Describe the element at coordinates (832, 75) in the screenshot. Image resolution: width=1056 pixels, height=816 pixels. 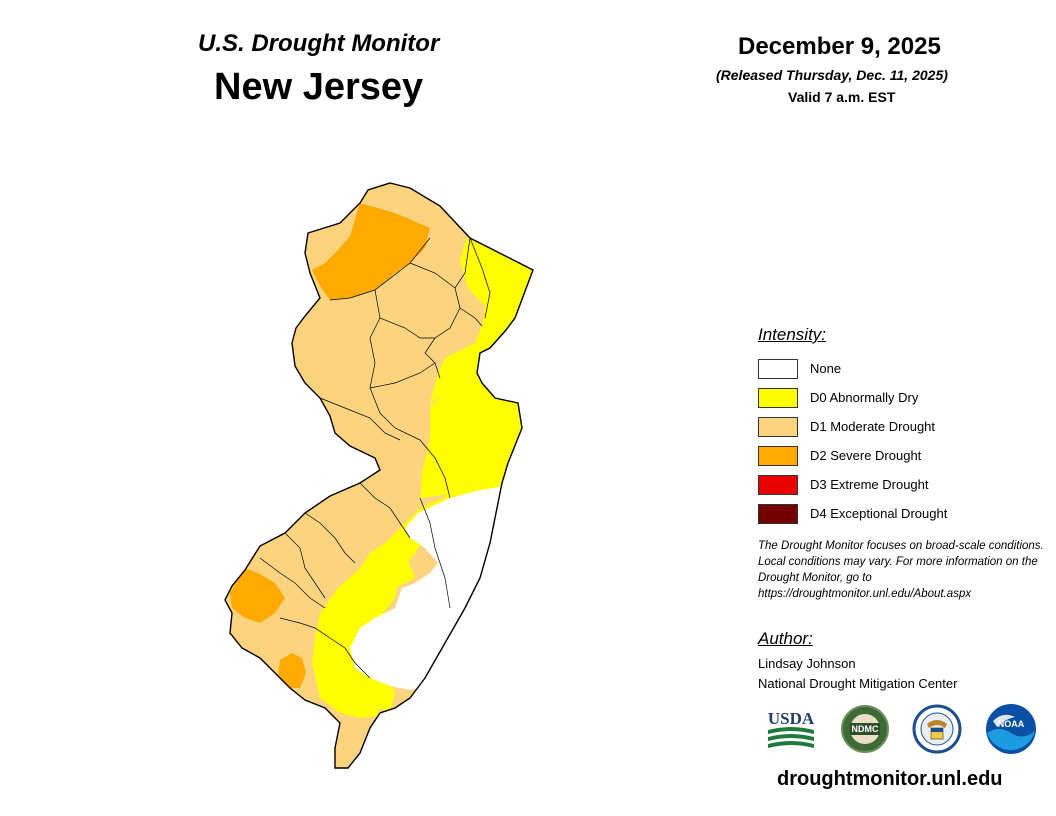
I see `release-date: (Released Thursday, Dec. 11, 2025)` at that location.